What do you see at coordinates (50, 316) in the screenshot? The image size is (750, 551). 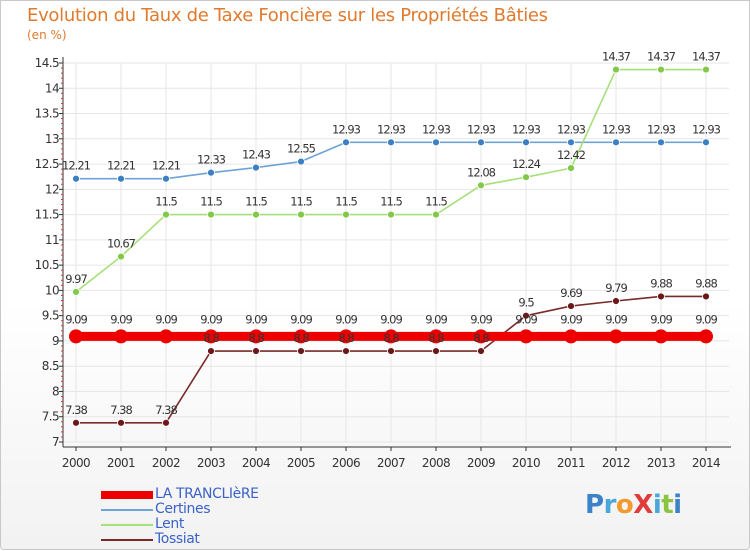 I see `y-tick-label: 9.5` at bounding box center [50, 316].